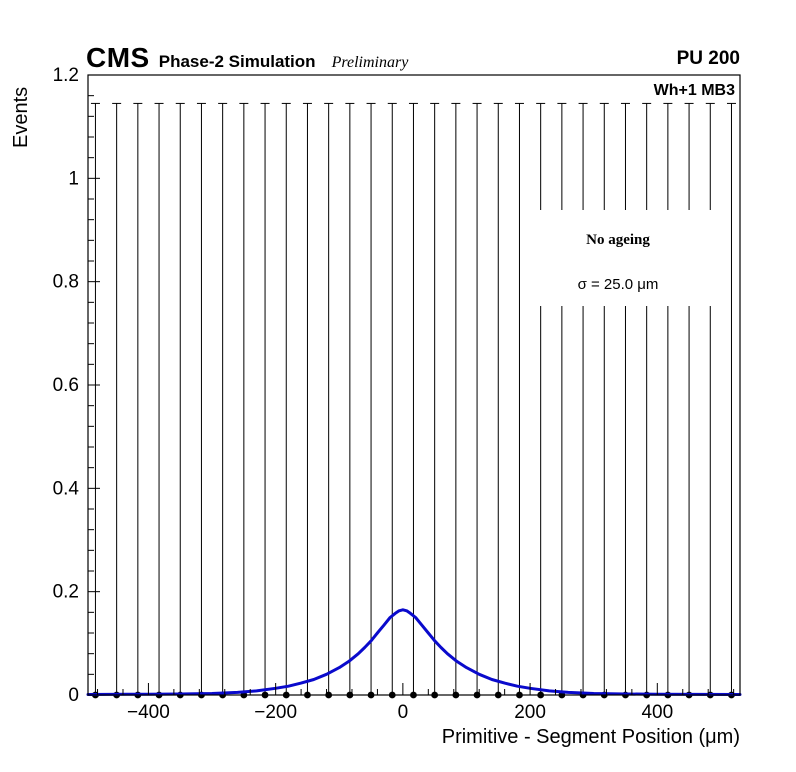  I want to click on y-axis-title: Events, so click(21, 117).